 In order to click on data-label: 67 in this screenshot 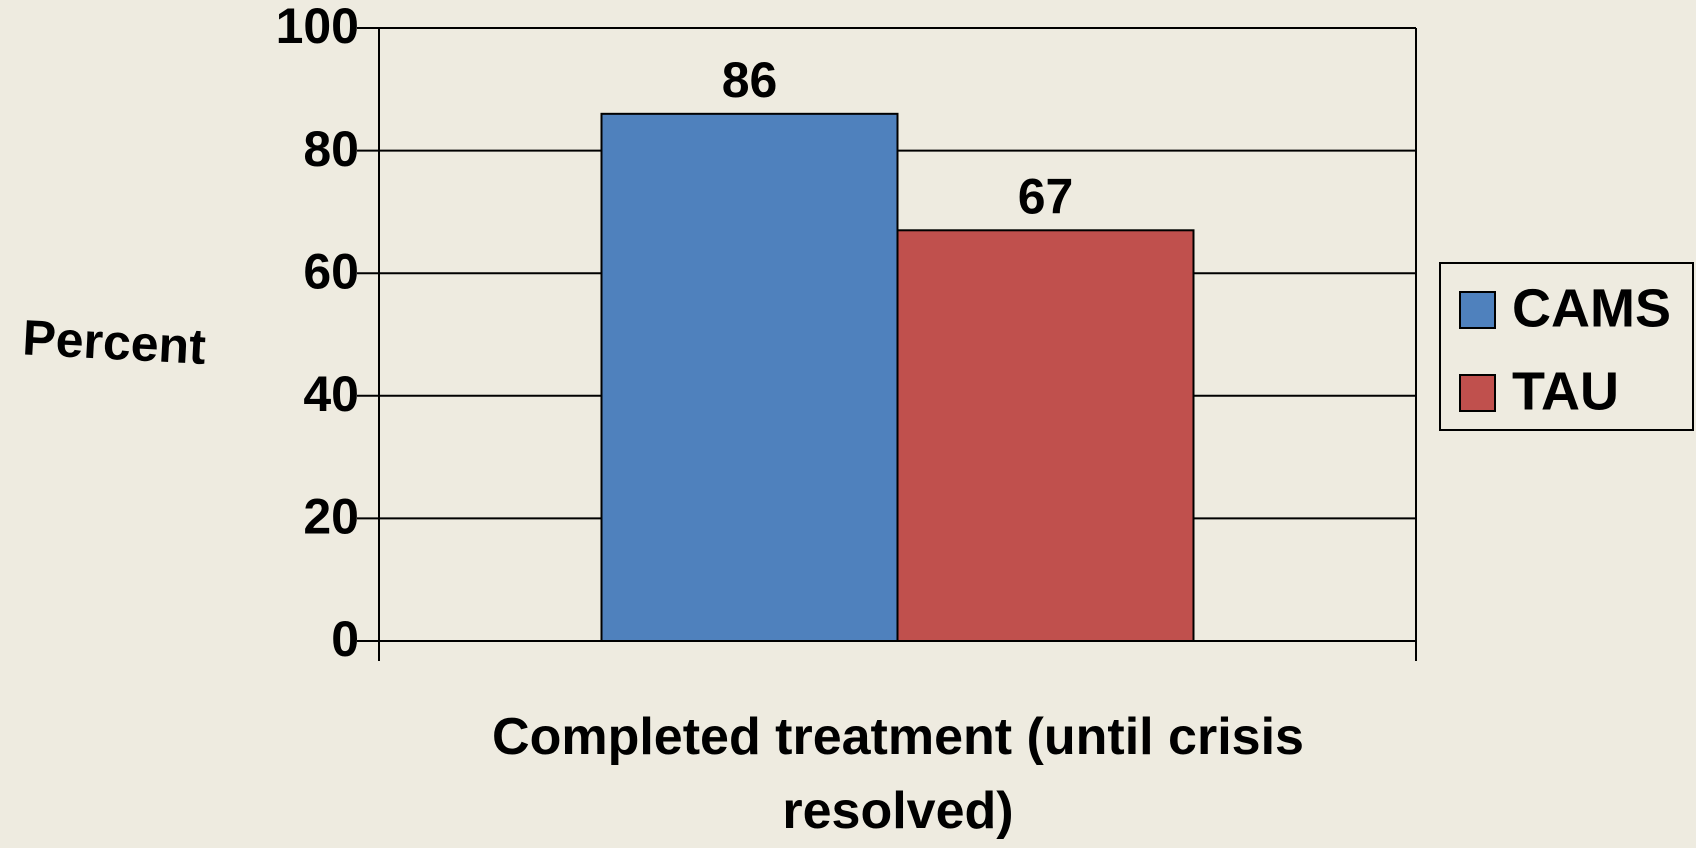, I will do `click(1046, 196)`.